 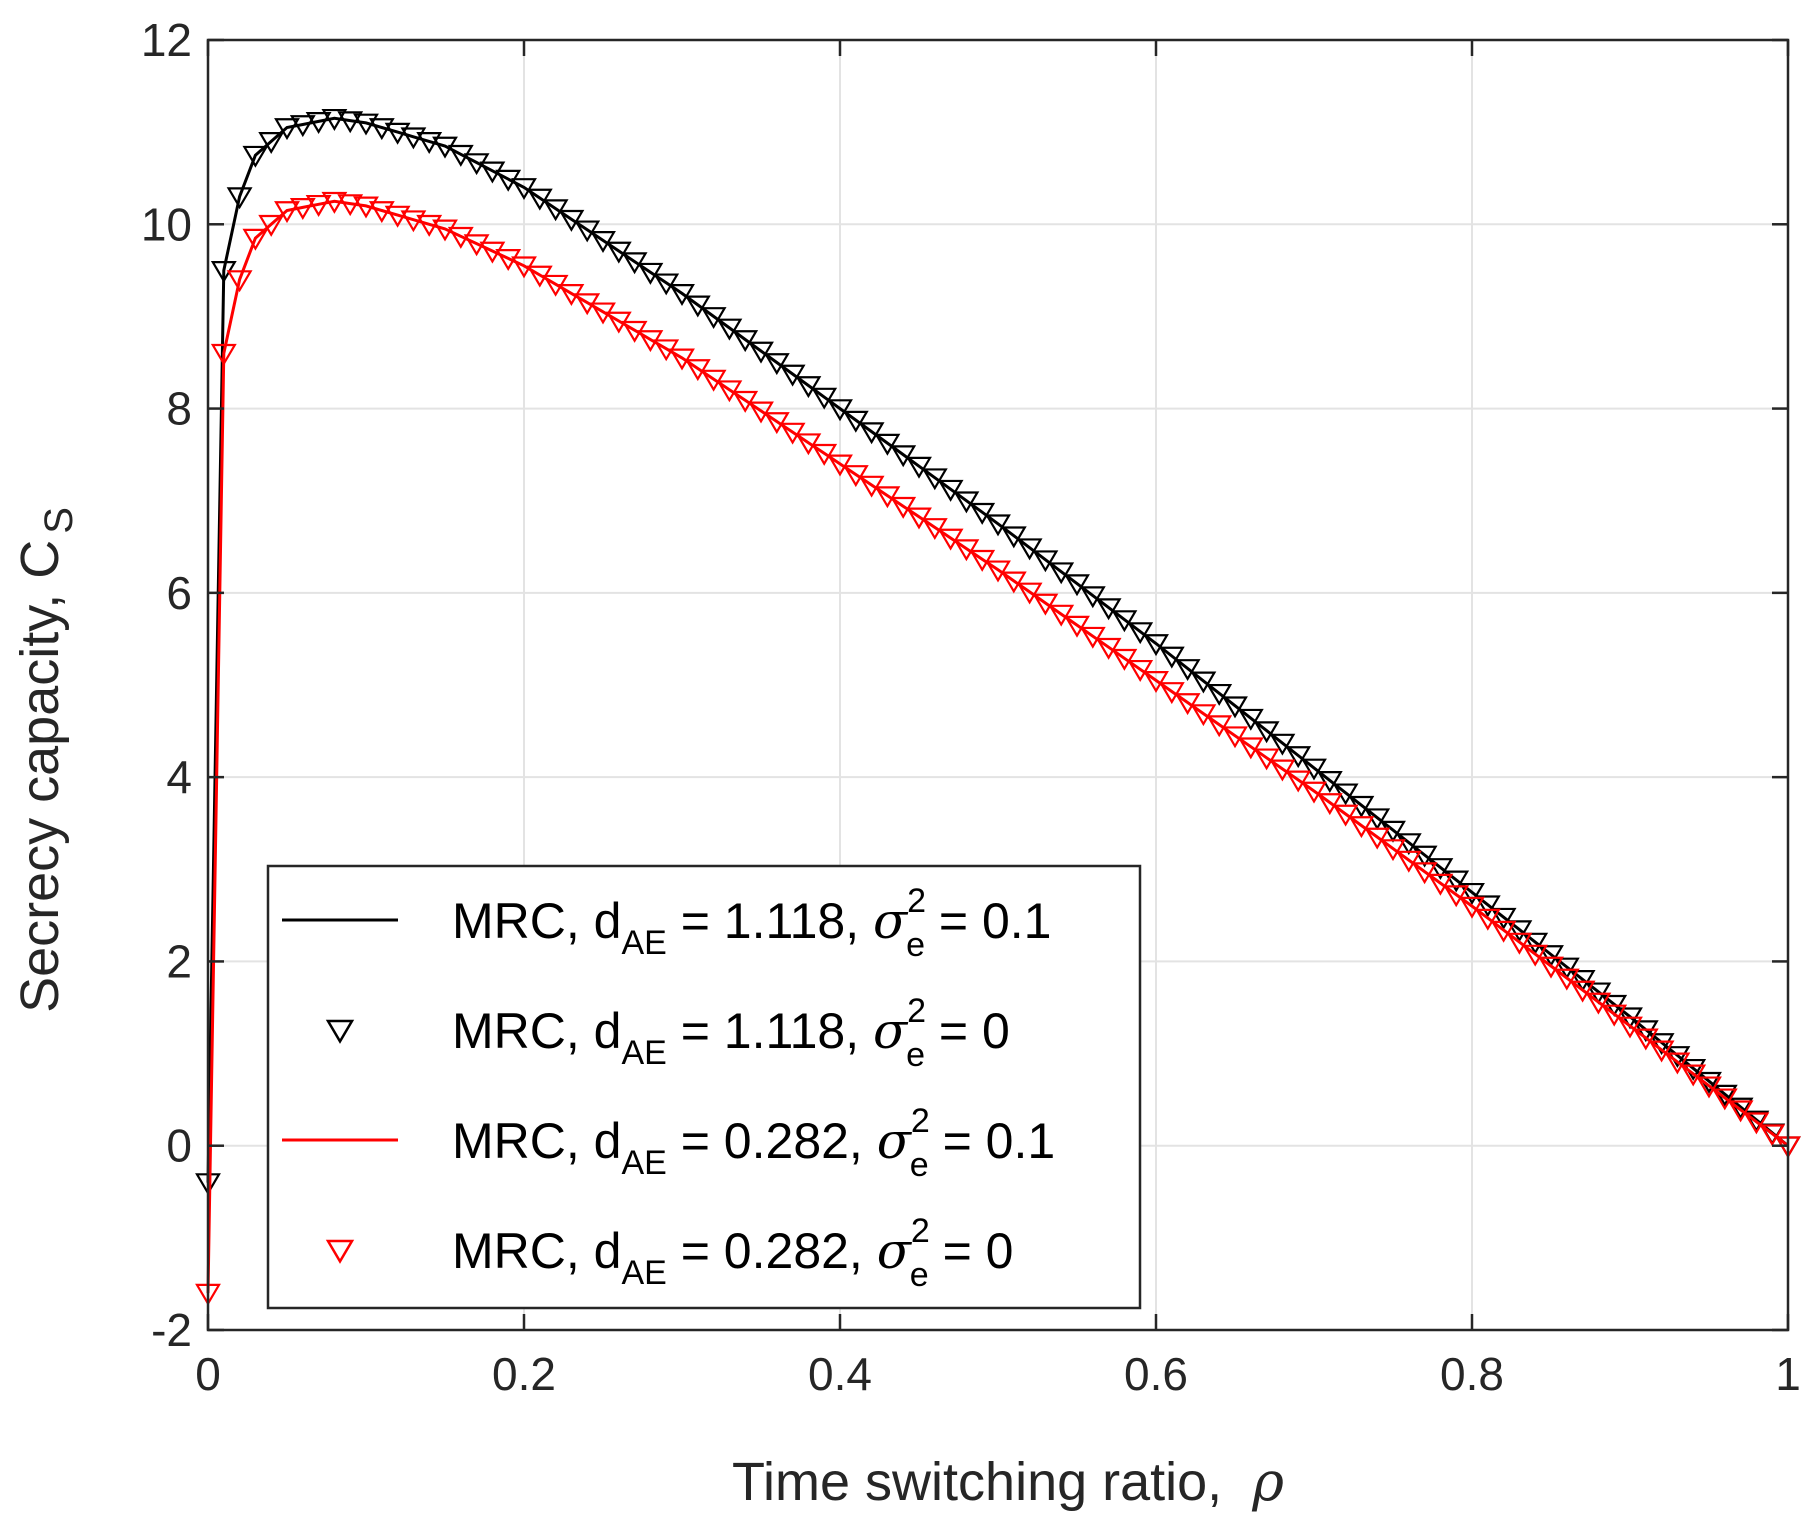 I want to click on x-tick-label: 1, so click(x=1788, y=1374).